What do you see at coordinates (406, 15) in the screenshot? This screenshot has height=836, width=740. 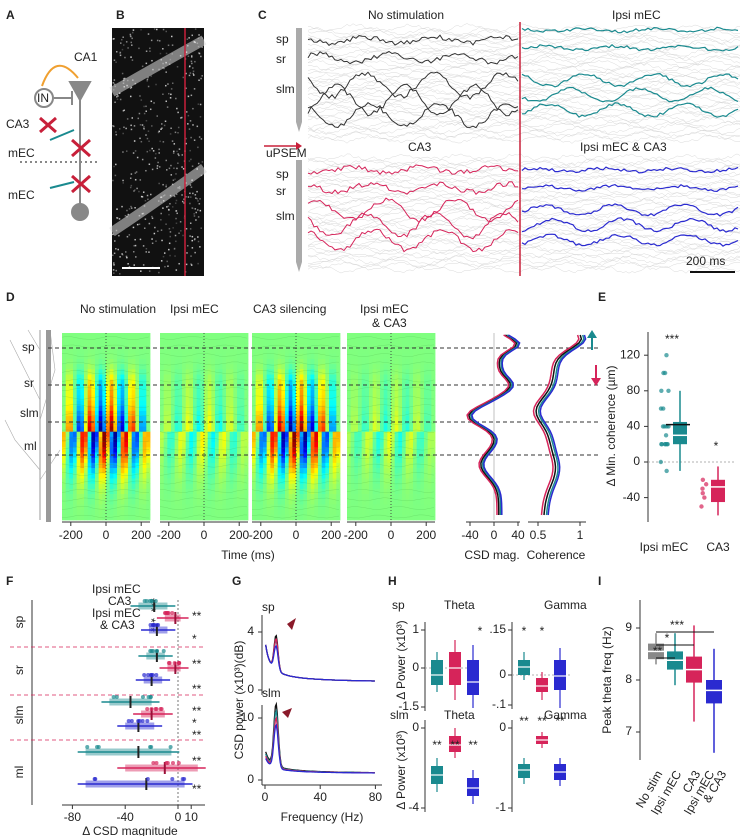 I see `label: No stimulation` at bounding box center [406, 15].